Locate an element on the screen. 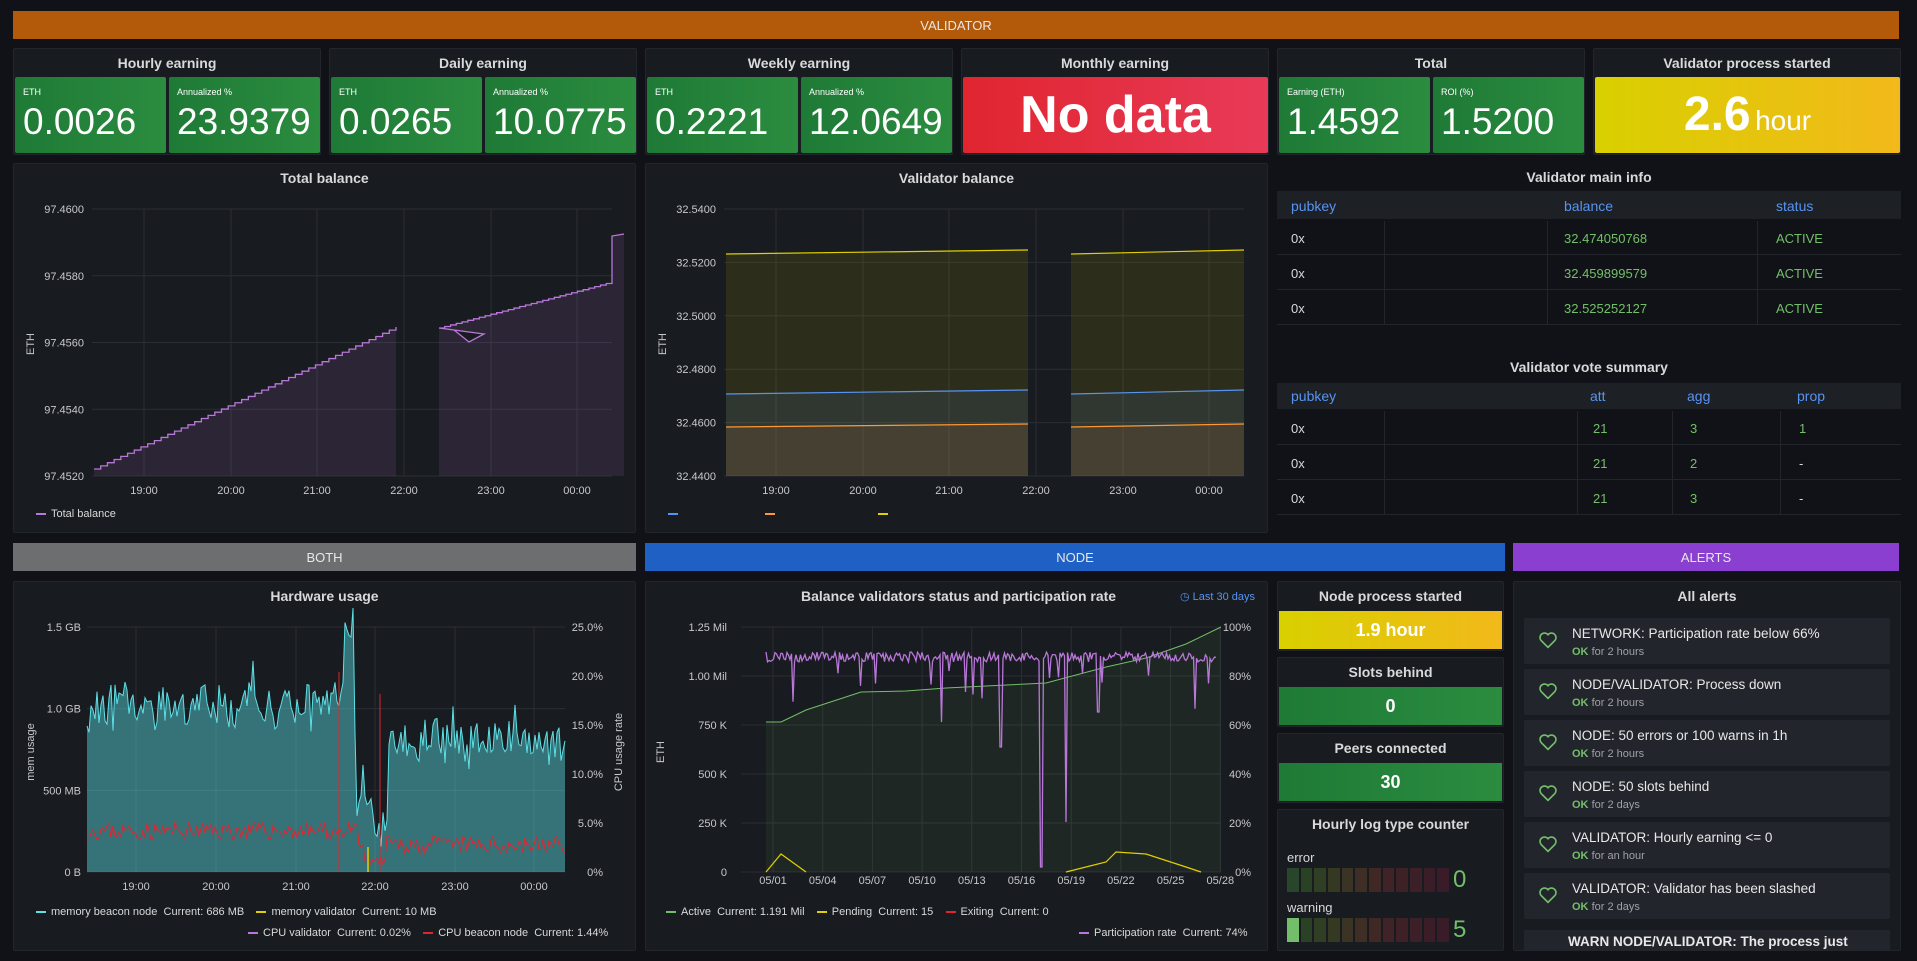 The image size is (1917, 961). legend-current: Current: 15 is located at coordinates (906, 912).